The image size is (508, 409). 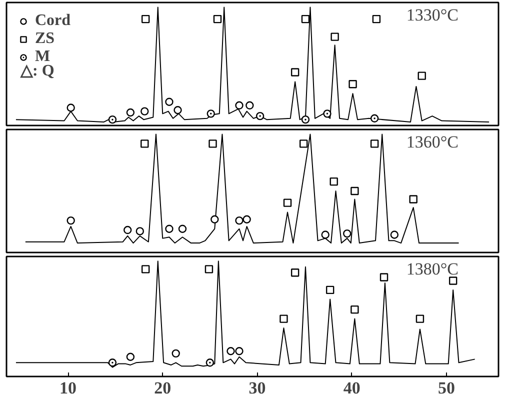 What do you see at coordinates (432, 269) in the screenshot?
I see `chart-title: 1380°C` at bounding box center [432, 269].